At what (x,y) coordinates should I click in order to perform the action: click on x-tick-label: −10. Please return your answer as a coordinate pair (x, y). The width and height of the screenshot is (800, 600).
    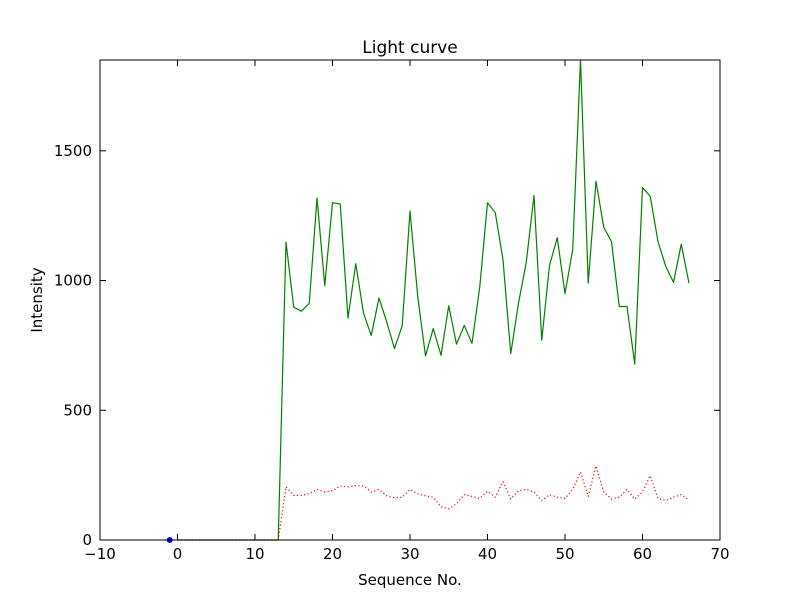
    Looking at the image, I should click on (100, 554).